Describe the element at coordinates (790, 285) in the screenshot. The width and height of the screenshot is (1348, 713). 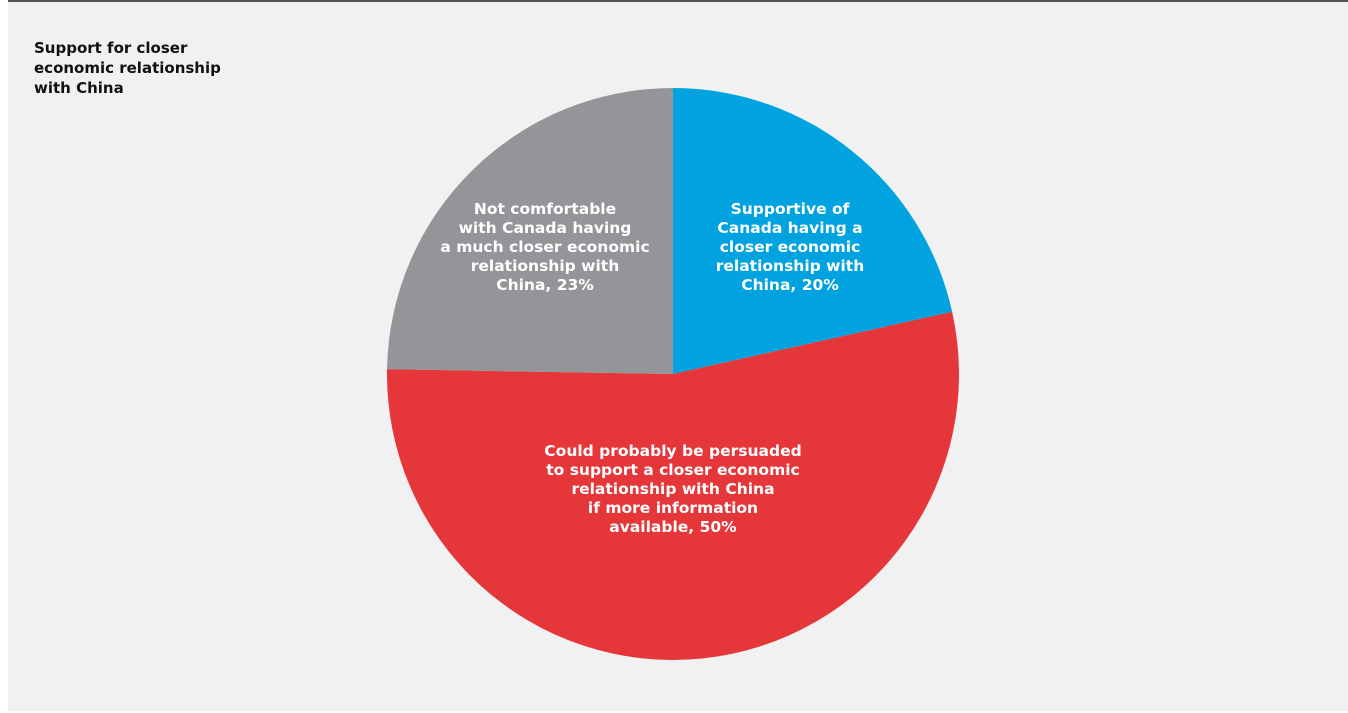
I see `slice-label-line: China, 20%` at that location.